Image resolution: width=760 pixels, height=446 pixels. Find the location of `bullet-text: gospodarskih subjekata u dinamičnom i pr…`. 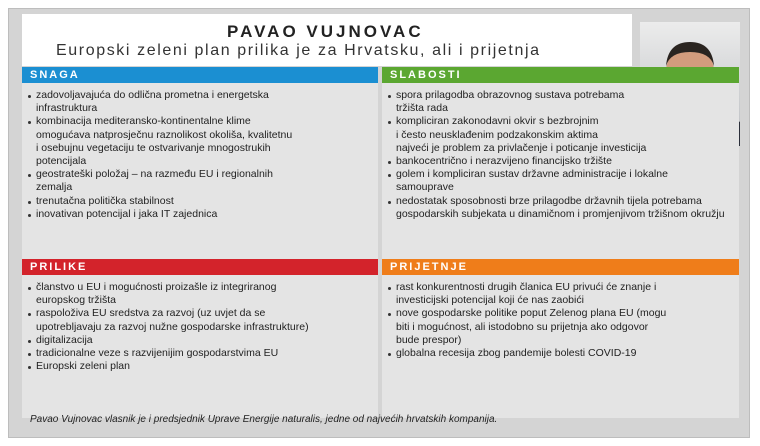

bullet-text: gospodarskih subjekata u dinamičnom i pr… is located at coordinates (560, 213).